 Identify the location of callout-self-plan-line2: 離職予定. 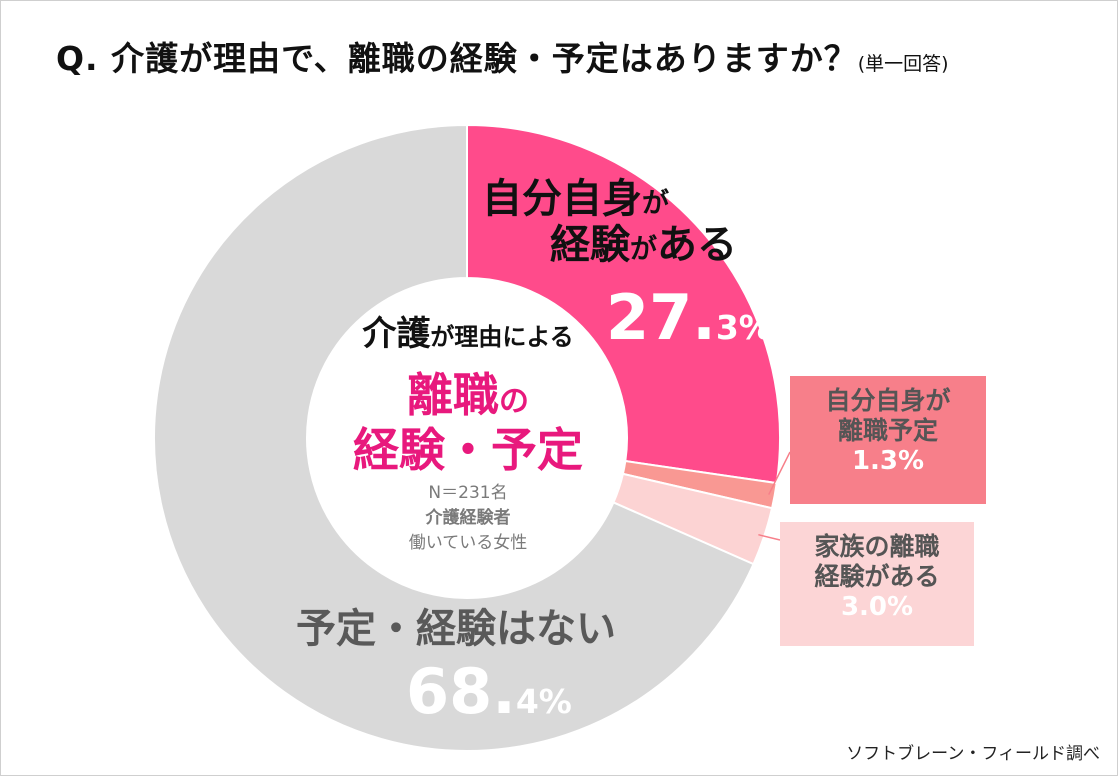
(887, 430).